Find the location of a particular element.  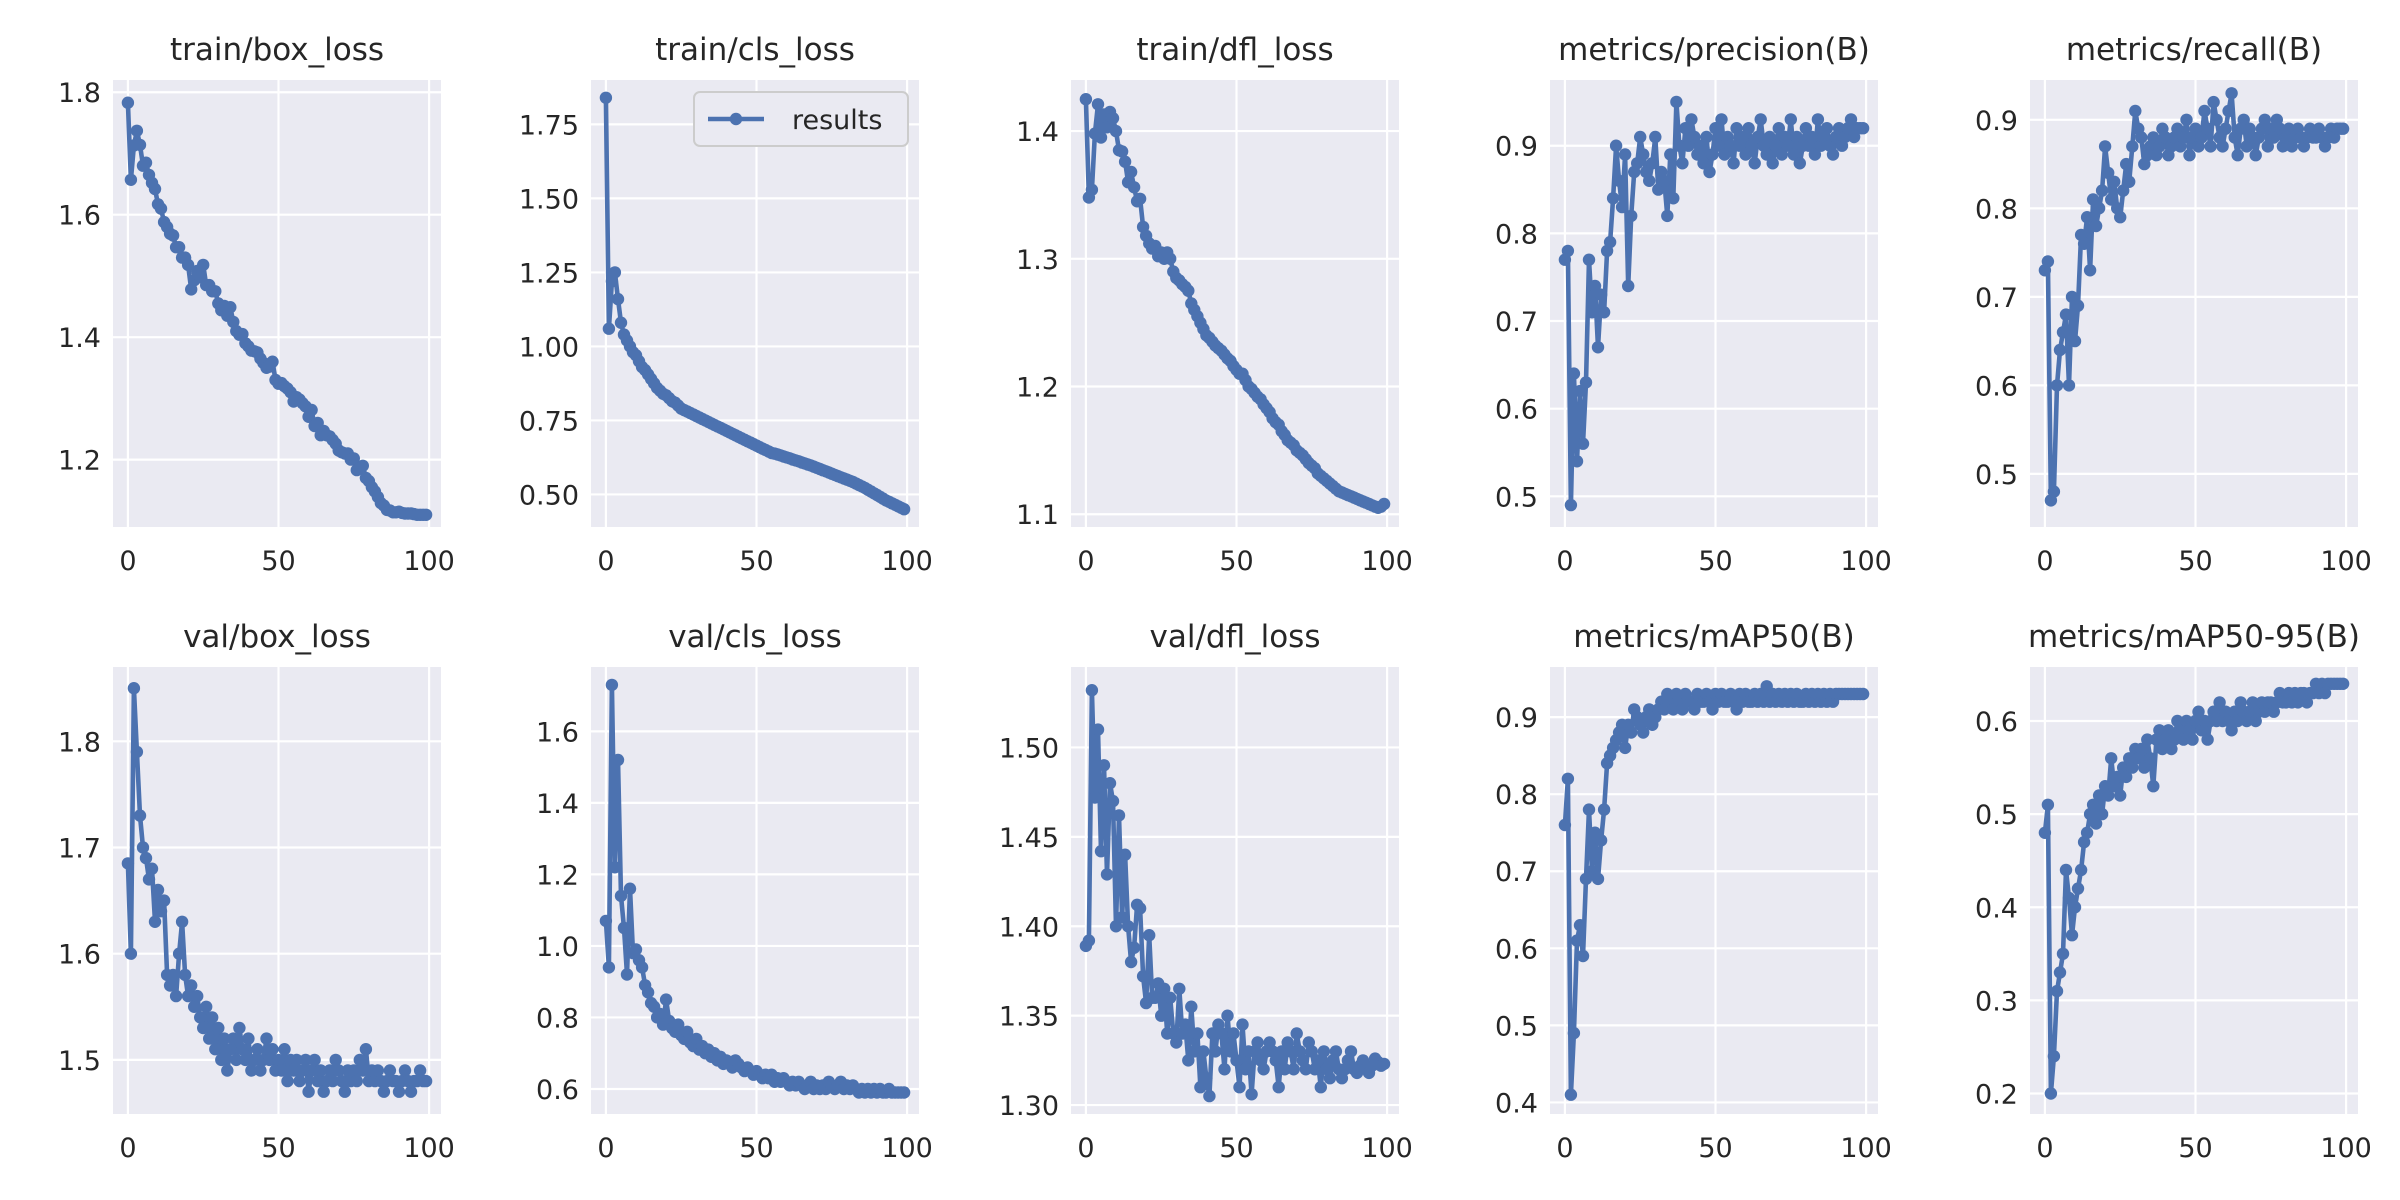

y-tick-label: 1.45 is located at coordinates (1029, 838).